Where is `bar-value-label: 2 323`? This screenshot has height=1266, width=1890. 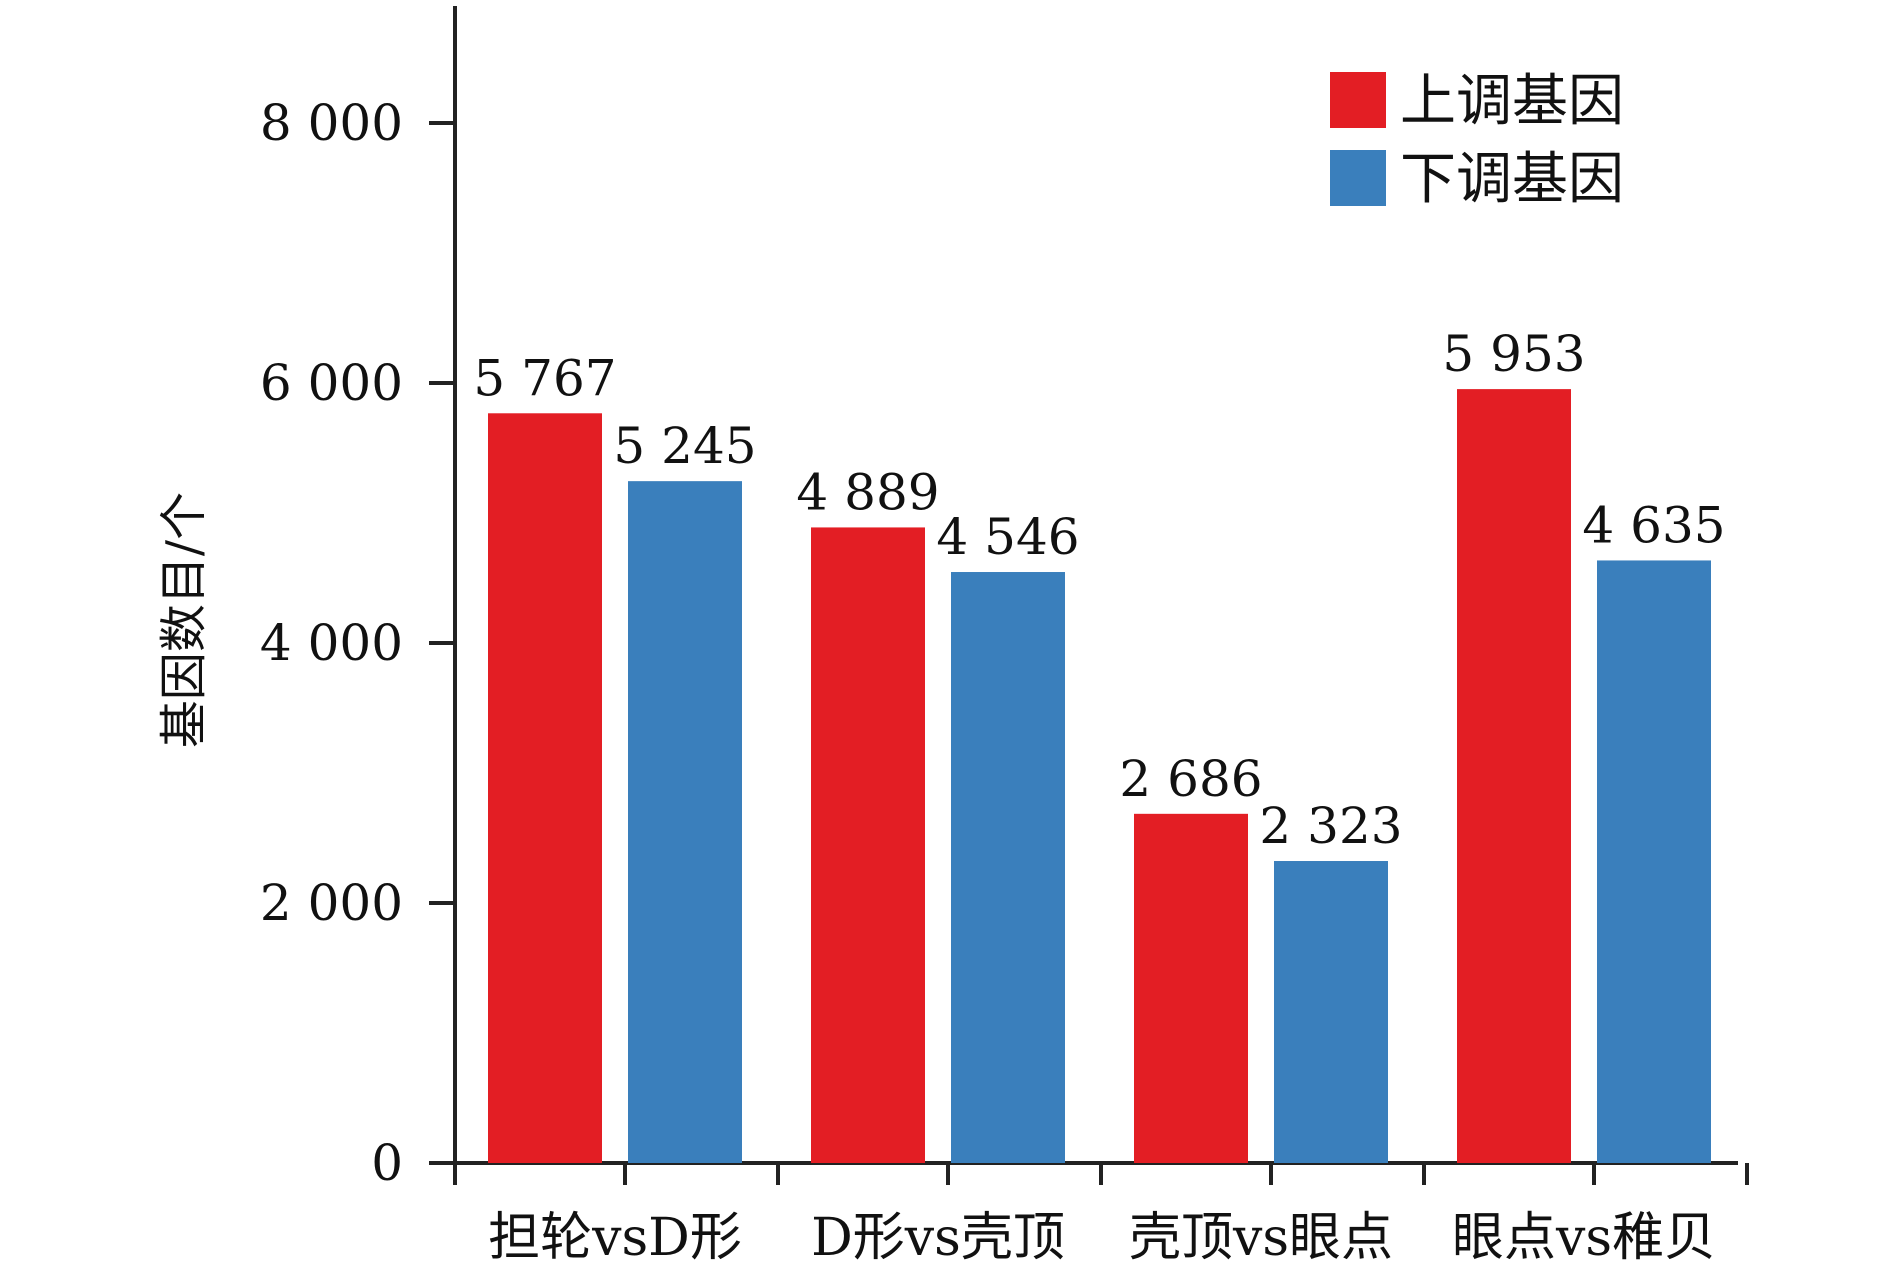 bar-value-label: 2 323 is located at coordinates (1330, 826).